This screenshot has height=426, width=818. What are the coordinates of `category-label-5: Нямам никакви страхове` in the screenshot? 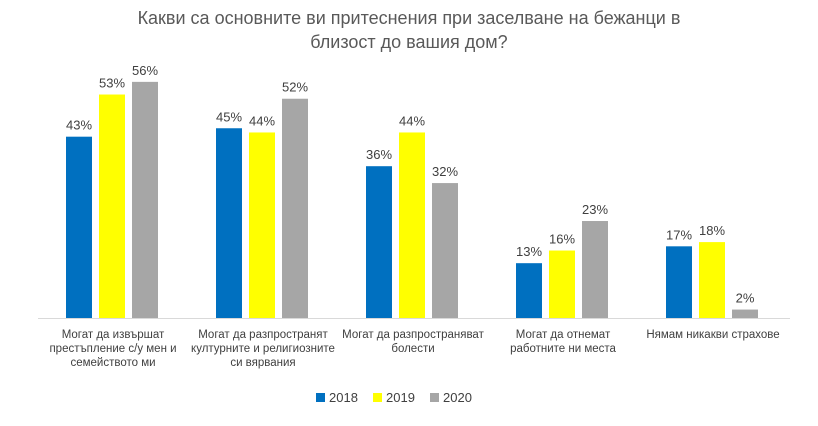 It's located at (712, 335).